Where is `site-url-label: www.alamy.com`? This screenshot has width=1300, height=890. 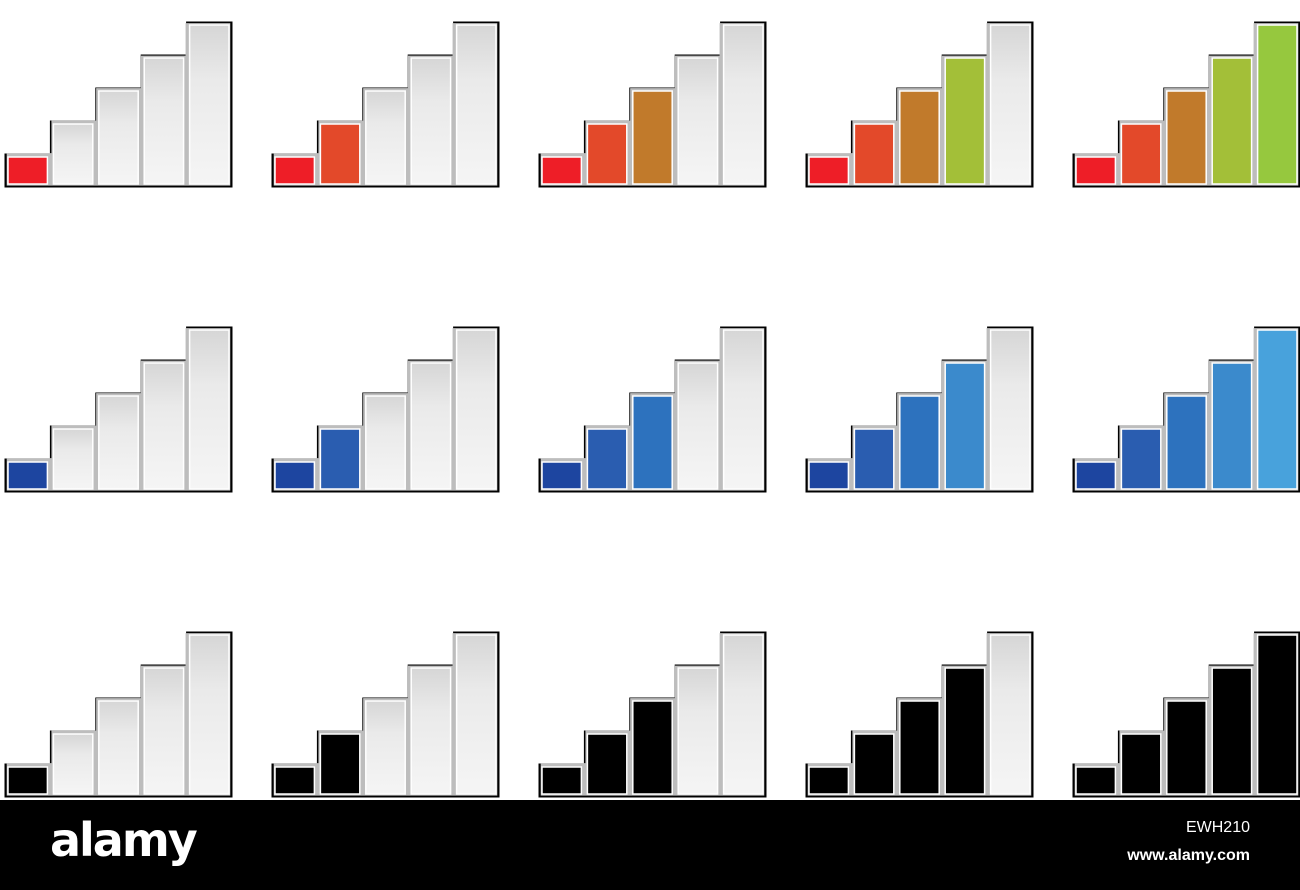 site-url-label: www.alamy.com is located at coordinates (1188, 855).